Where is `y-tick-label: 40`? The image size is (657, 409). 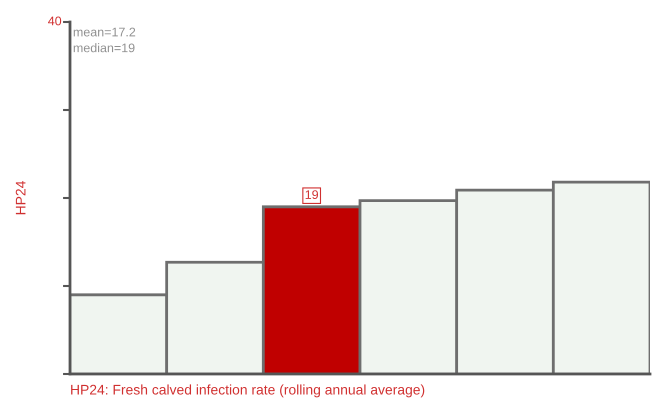
y-tick-label: 40 is located at coordinates (55, 21).